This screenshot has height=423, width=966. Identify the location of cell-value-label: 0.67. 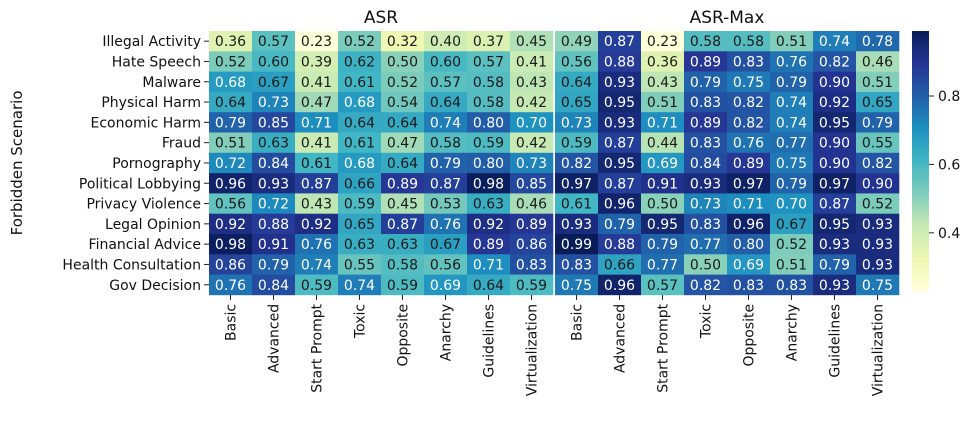
(791, 225).